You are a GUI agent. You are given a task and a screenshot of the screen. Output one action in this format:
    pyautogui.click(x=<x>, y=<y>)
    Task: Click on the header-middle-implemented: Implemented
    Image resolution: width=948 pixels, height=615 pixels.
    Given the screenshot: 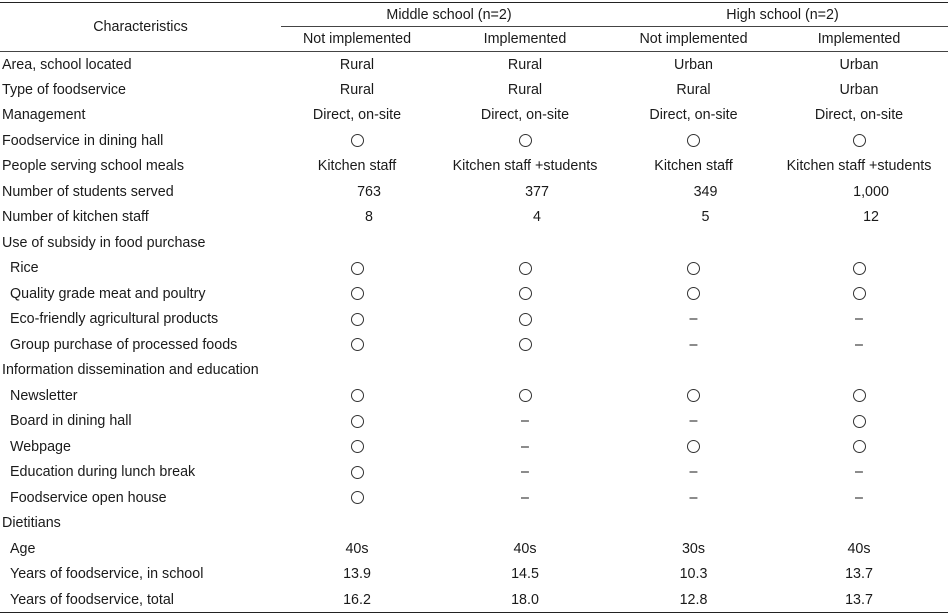 What is the action you would take?
    pyautogui.click(x=525, y=39)
    